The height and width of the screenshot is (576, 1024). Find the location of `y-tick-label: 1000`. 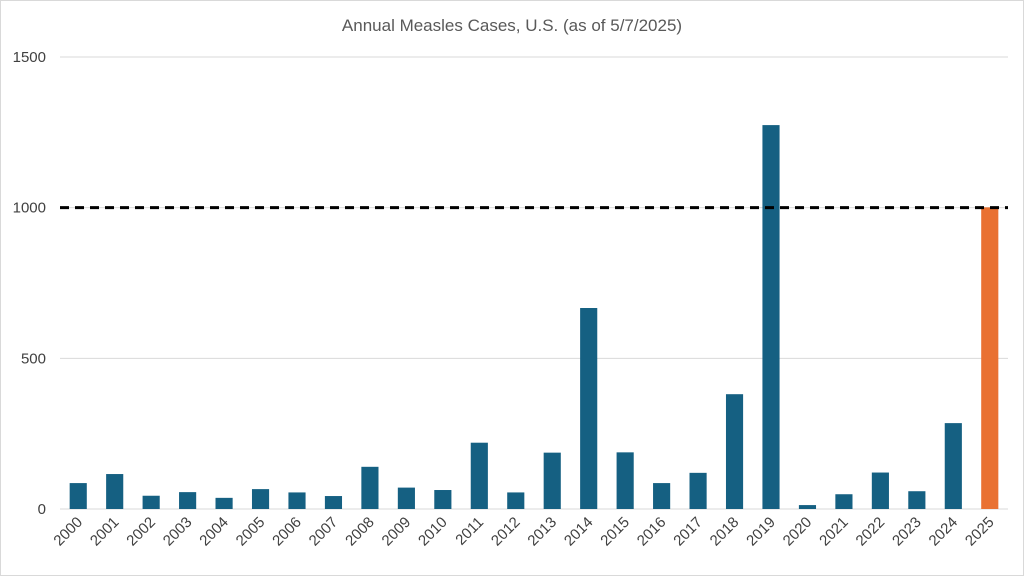

y-tick-label: 1000 is located at coordinates (29, 208).